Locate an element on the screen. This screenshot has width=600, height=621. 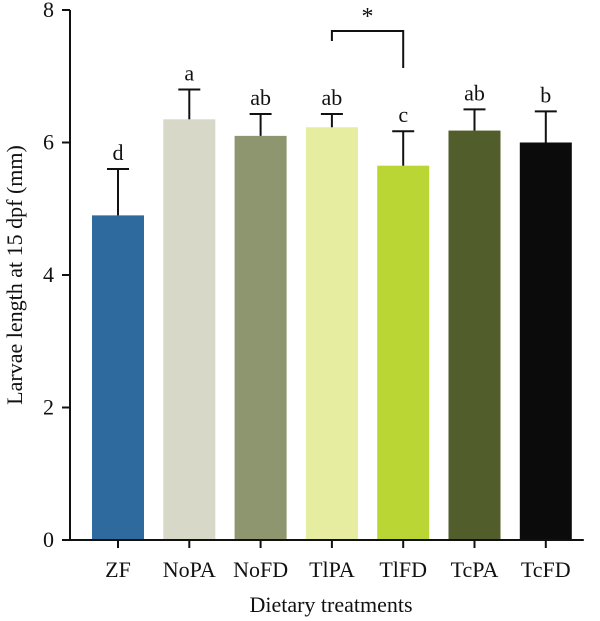
comparison-bracket is located at coordinates (367, 49).